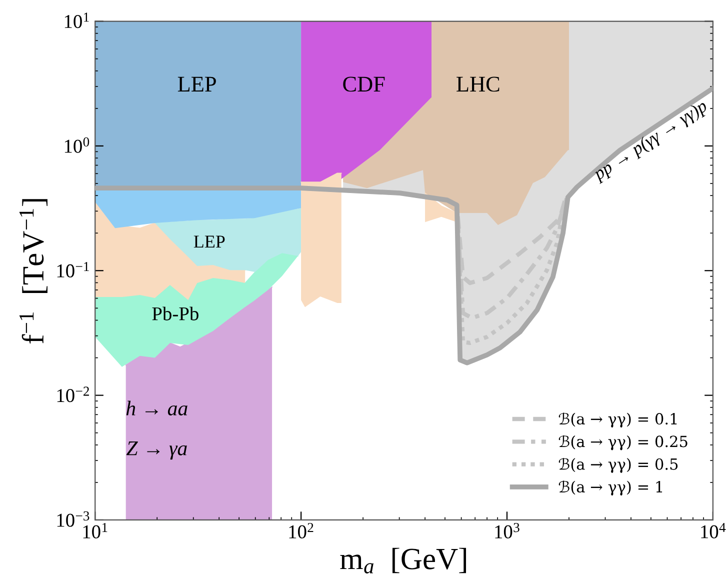 The width and height of the screenshot is (726, 575). I want to click on x-axis-title: m$_{a}$ [GeV], so click(403, 561).